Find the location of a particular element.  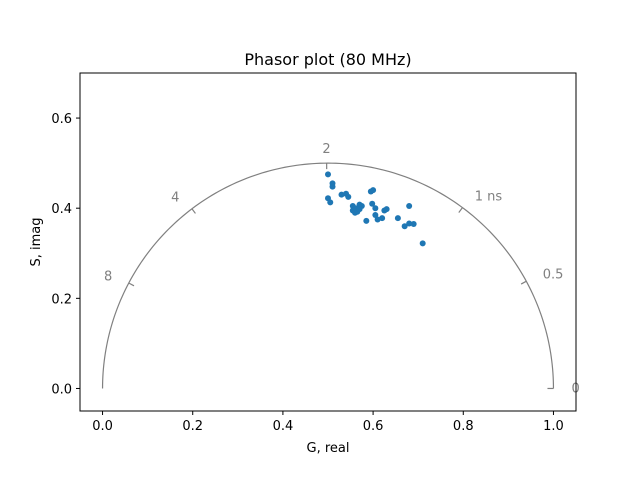

lifetime-label: 1 ns is located at coordinates (489, 197).